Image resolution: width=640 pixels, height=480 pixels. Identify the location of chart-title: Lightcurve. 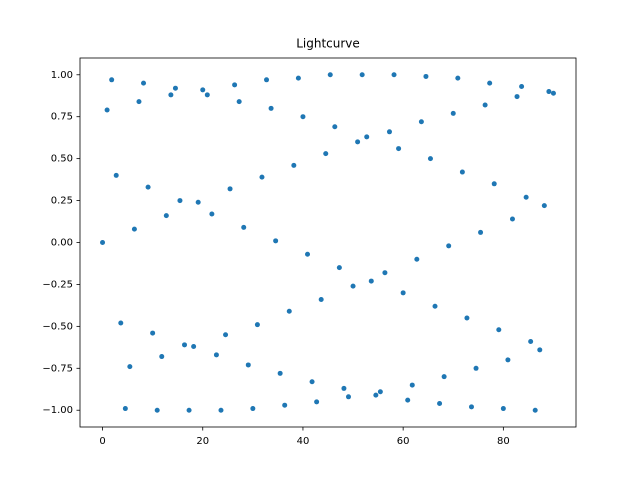
(328, 44).